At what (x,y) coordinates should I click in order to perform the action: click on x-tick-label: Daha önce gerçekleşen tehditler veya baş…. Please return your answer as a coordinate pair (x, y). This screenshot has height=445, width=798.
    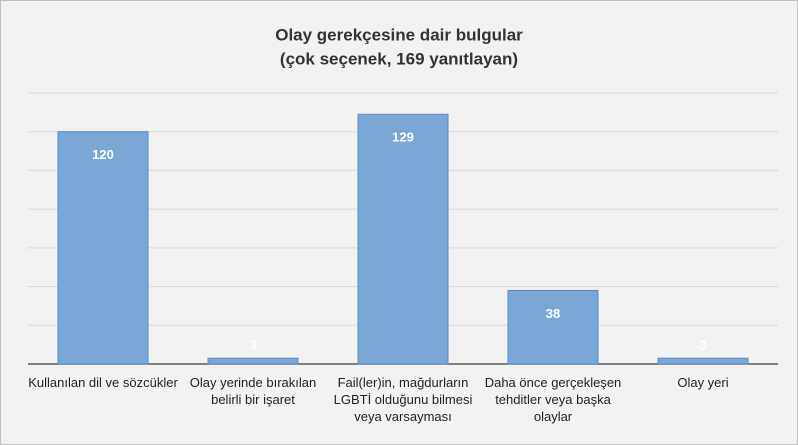
    Looking at the image, I should click on (553, 399).